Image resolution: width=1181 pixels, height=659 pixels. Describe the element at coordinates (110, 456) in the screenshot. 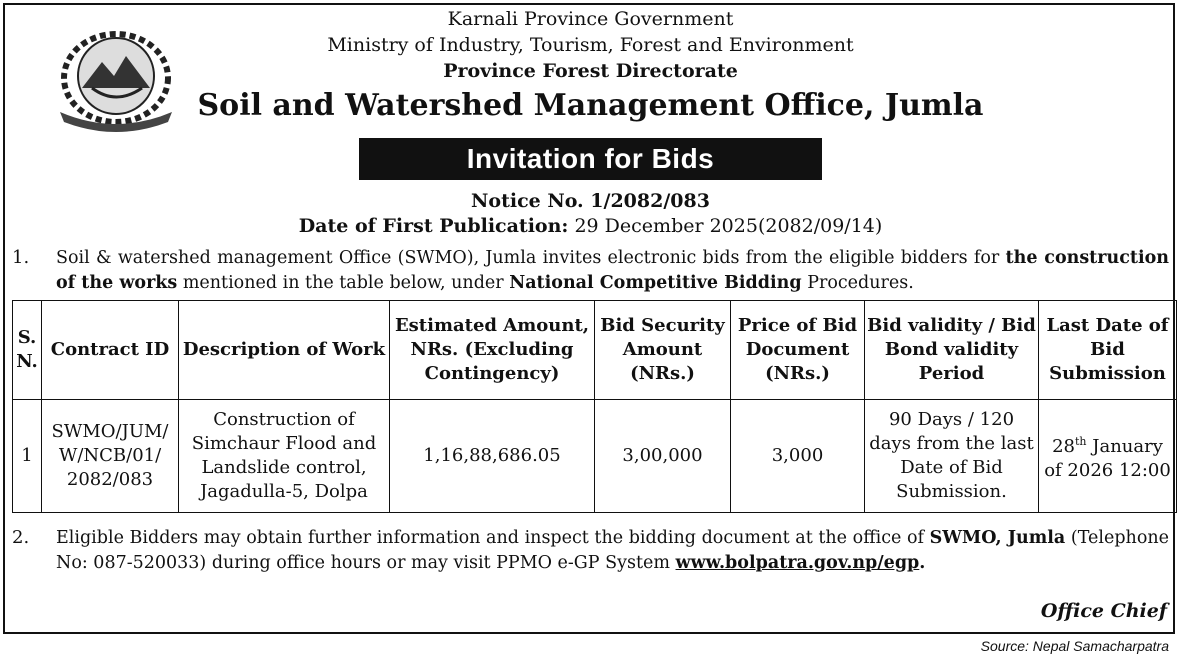

I see `cell: SWMO/JUM/ W/NCB/01/ 2082/083` at that location.